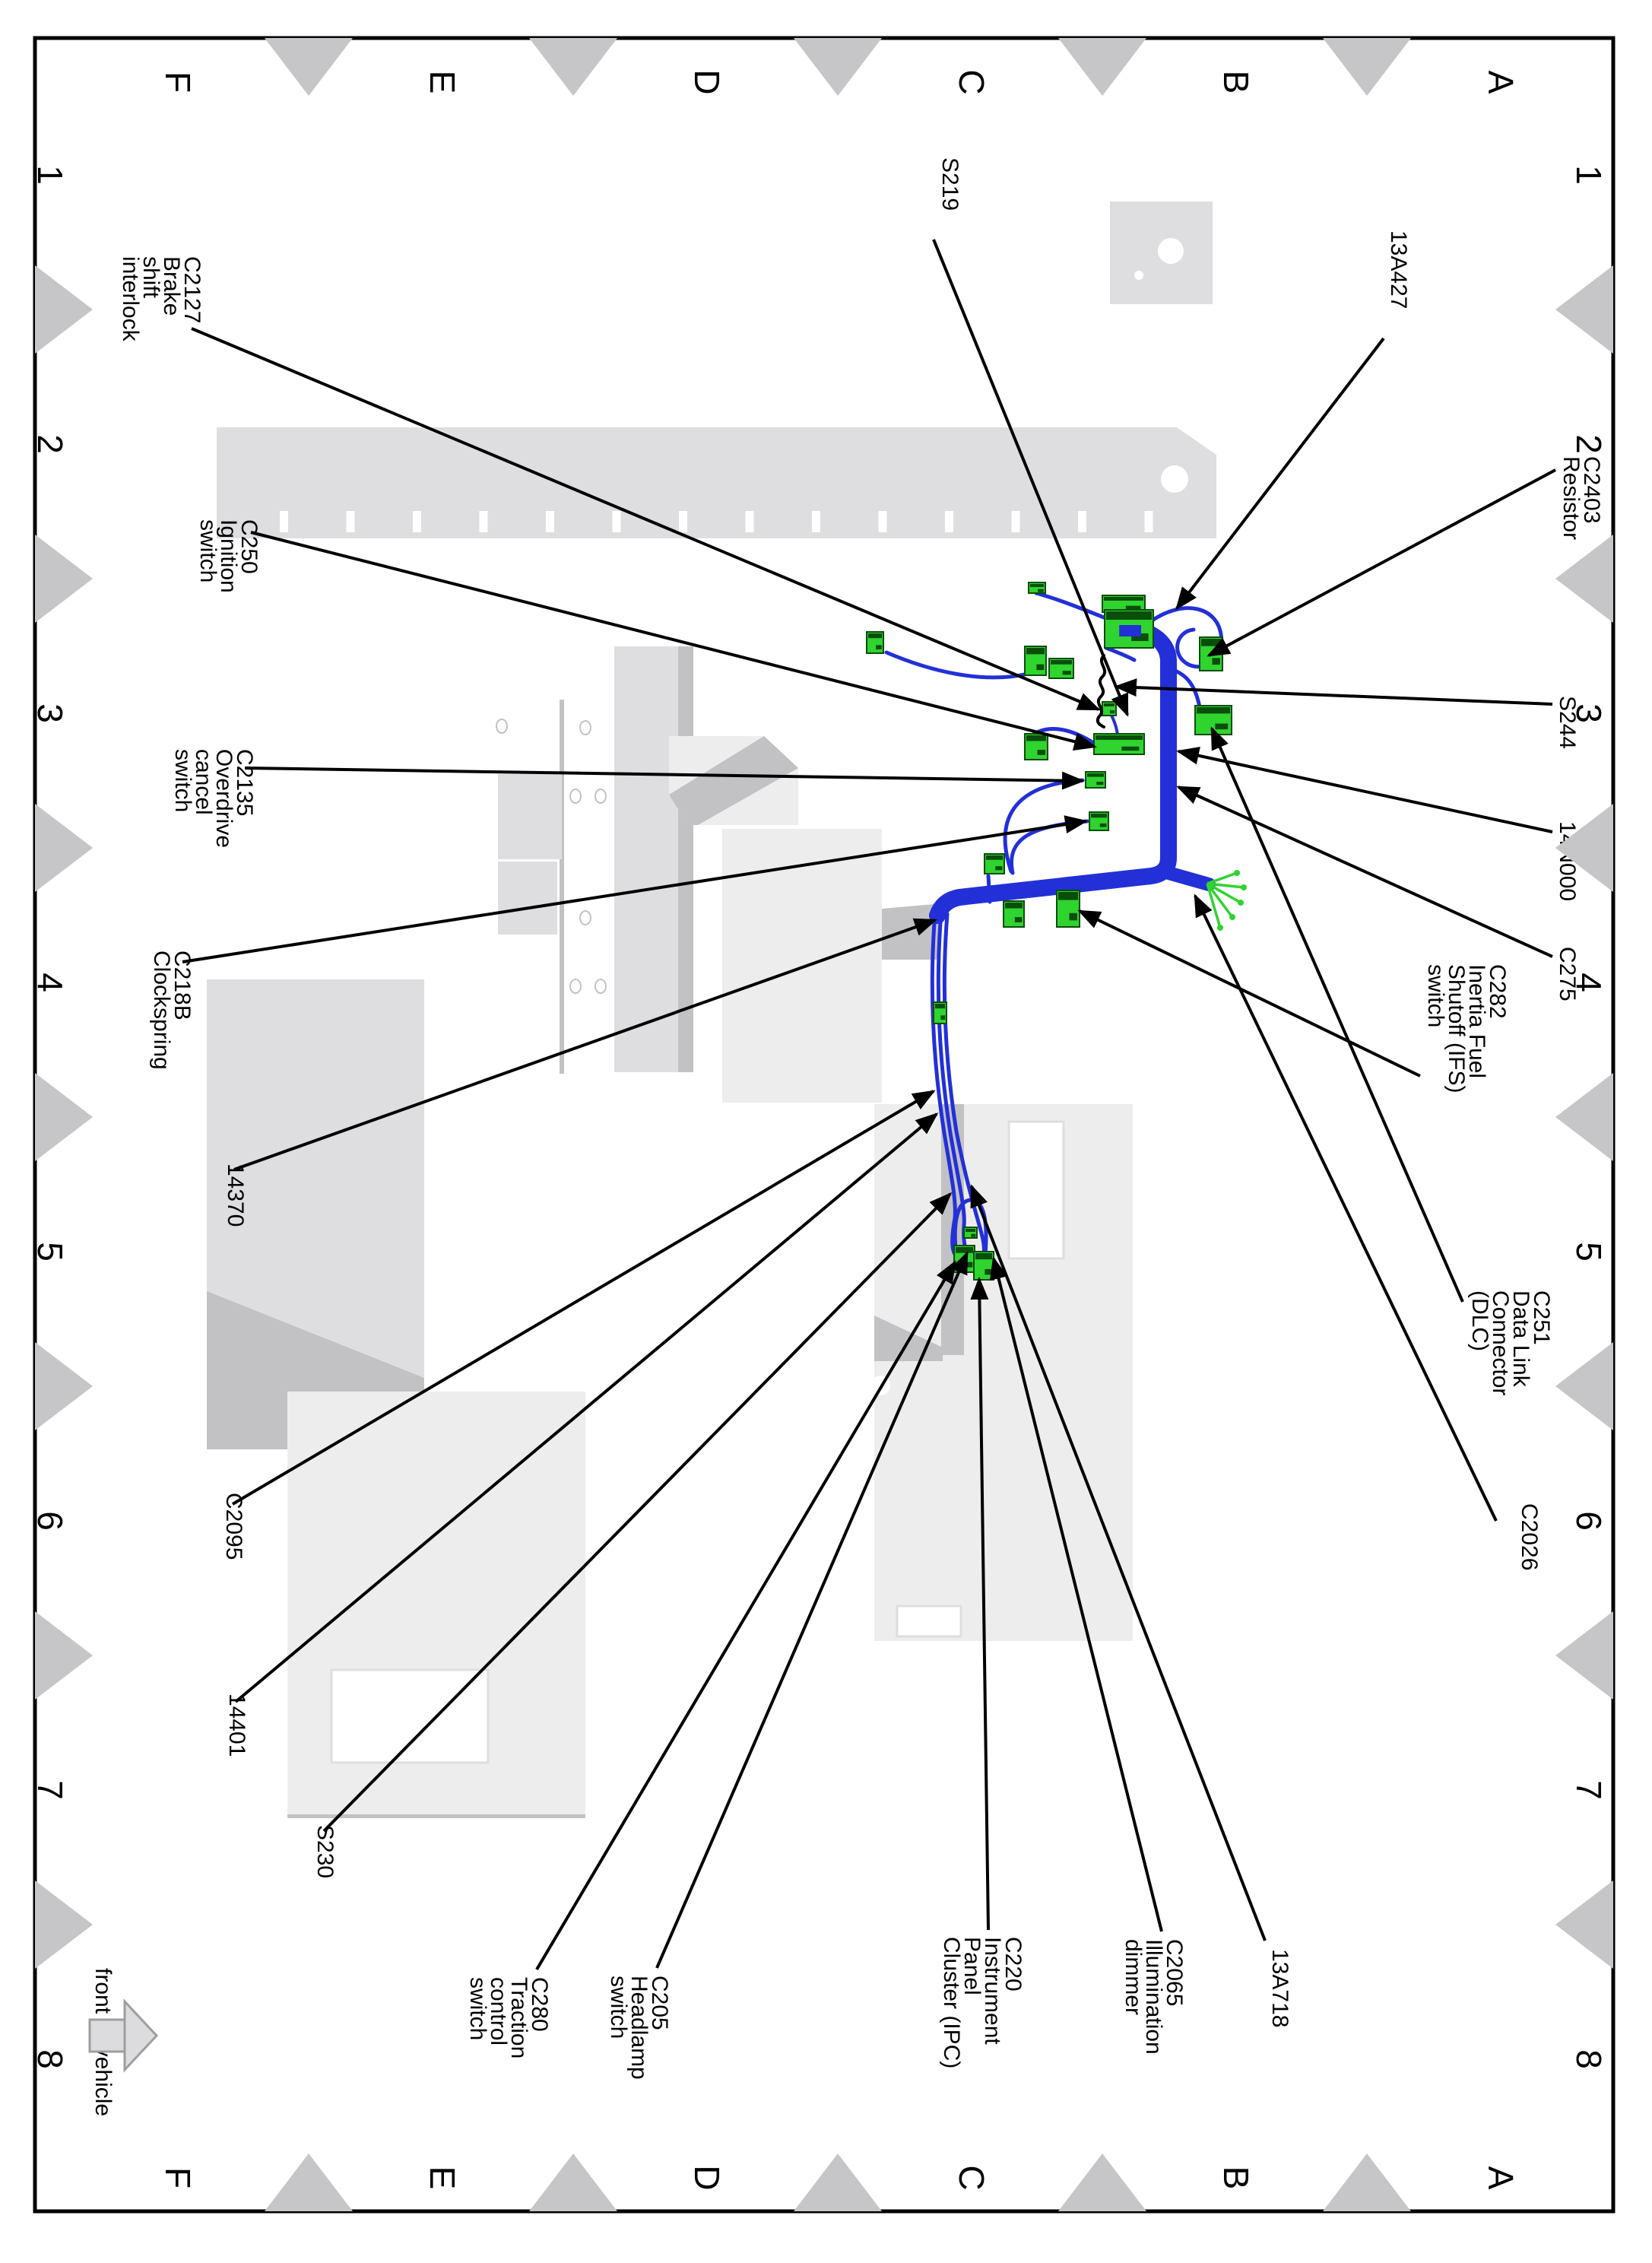 The image size is (1652, 2263). What do you see at coordinates (192, 289) in the screenshot?
I see `callout-line: C2127` at bounding box center [192, 289].